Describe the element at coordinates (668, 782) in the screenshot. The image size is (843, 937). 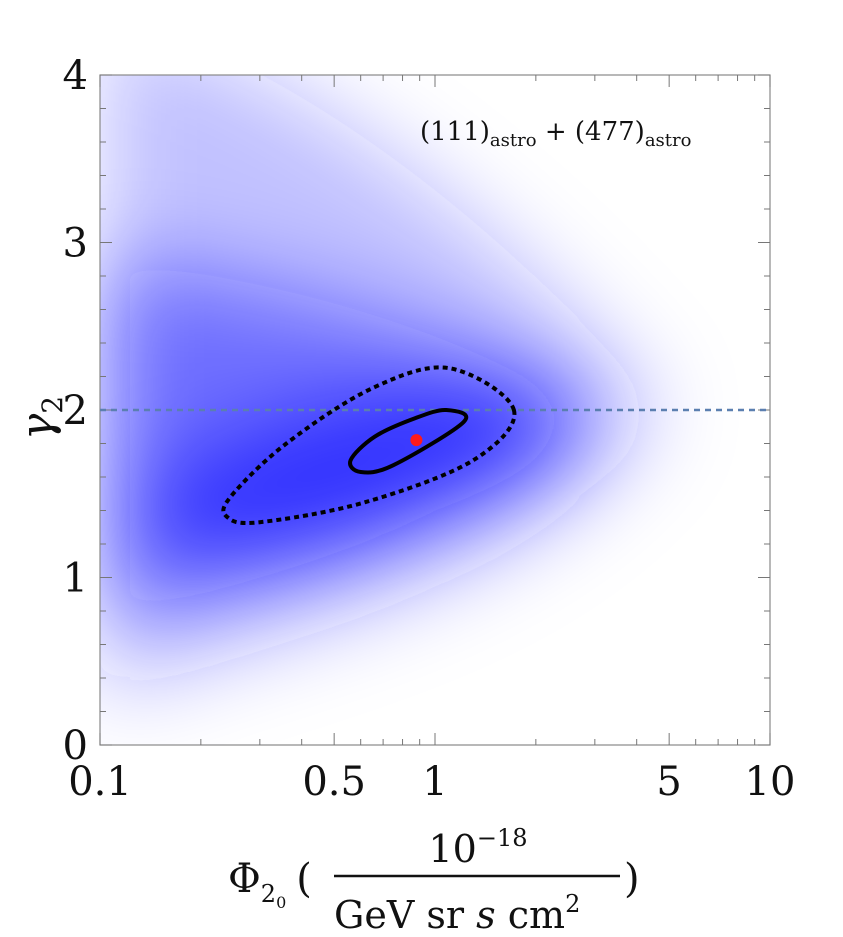
I see `x-tick-label: 5` at that location.